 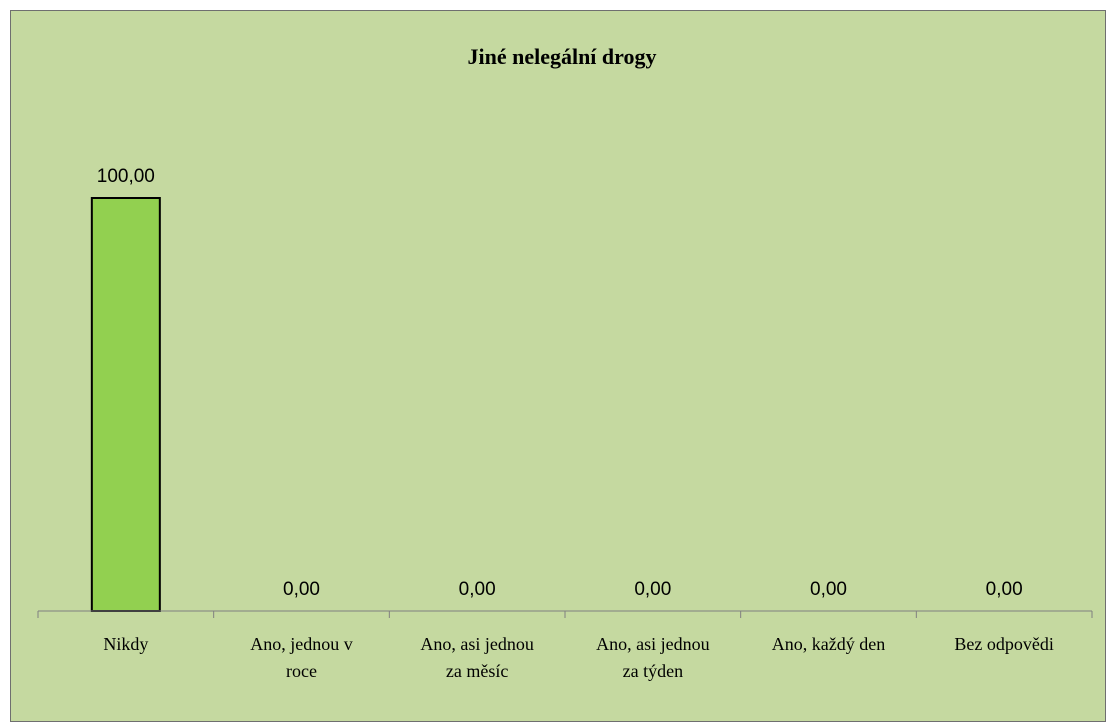 I want to click on category-label: Ano, jednou v roce, so click(x=301, y=657).